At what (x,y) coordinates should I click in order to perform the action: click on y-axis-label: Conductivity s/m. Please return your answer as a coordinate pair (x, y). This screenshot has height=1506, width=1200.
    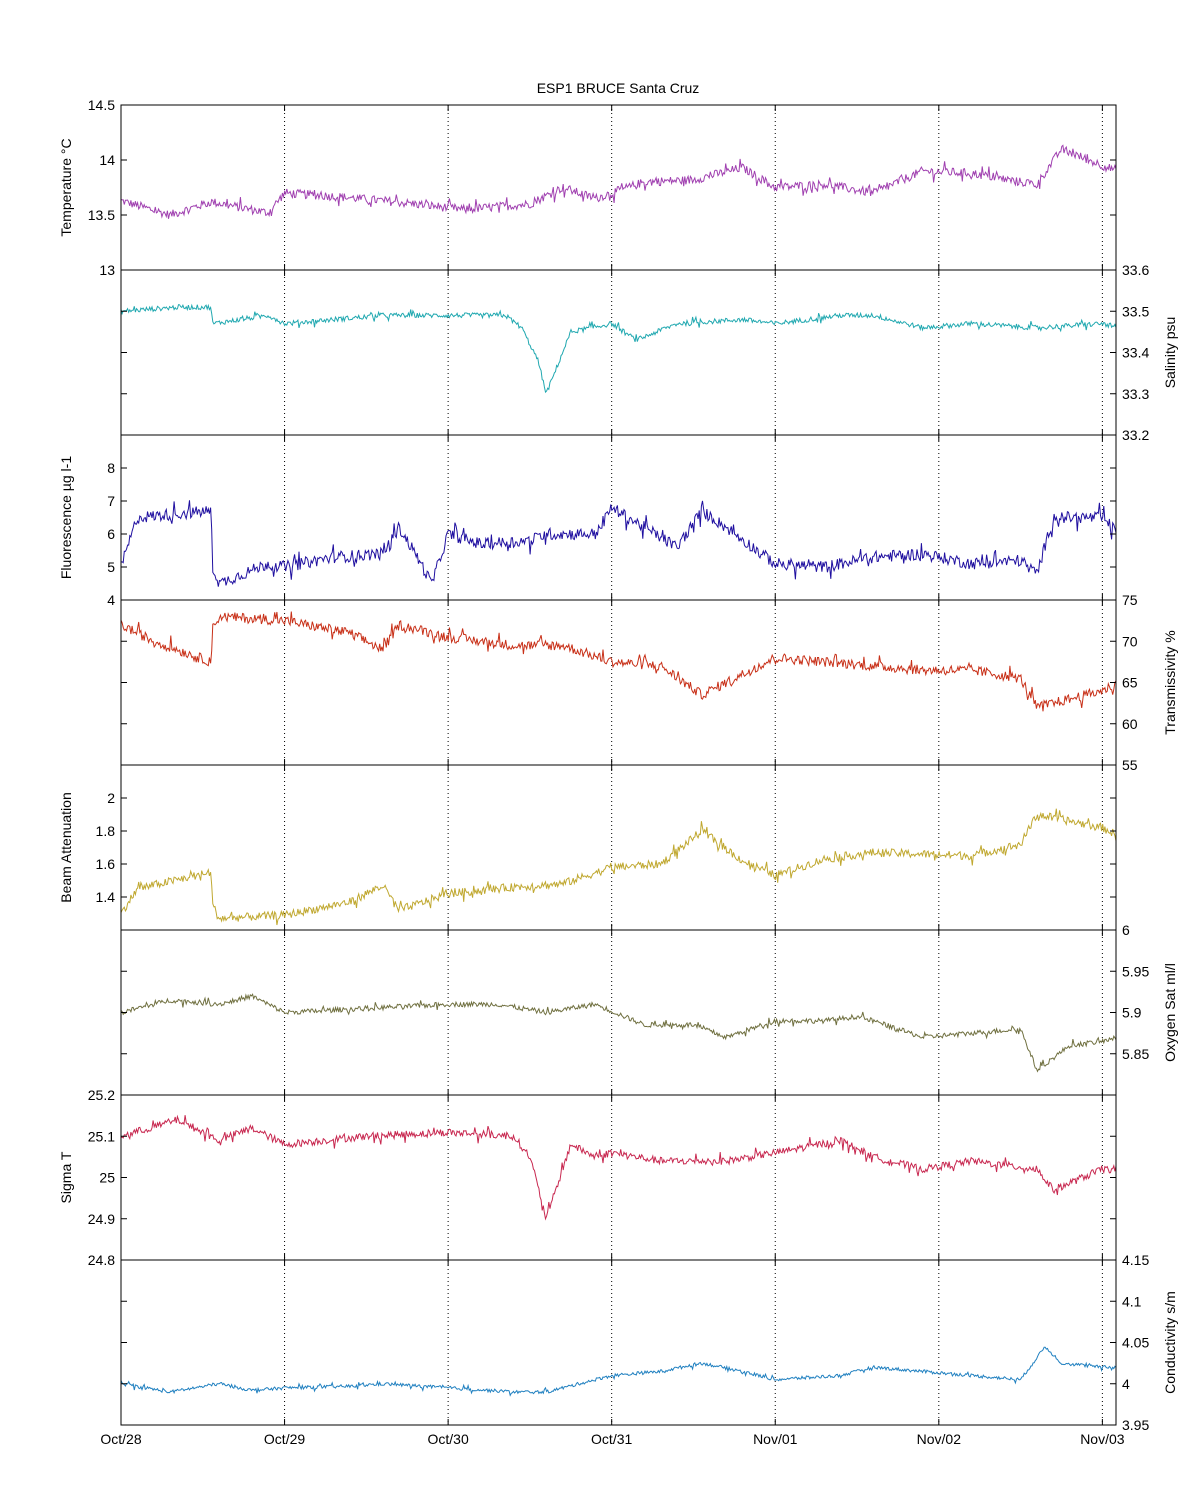
    Looking at the image, I should click on (1170, 1342).